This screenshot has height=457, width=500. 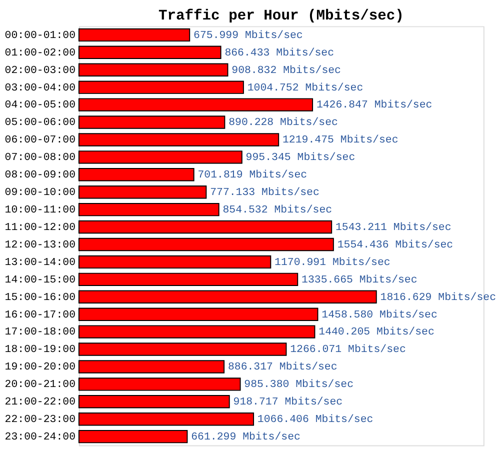 I want to click on y-tick-label: 14:00-15:00, so click(x=40, y=280).